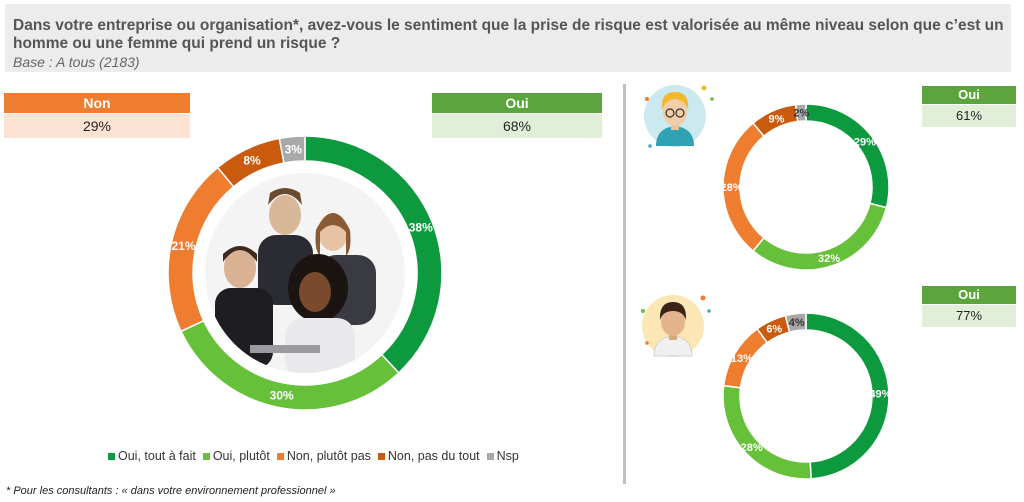  What do you see at coordinates (752, 448) in the screenshot?
I see `data-label-oui-plutot: 28%` at bounding box center [752, 448].